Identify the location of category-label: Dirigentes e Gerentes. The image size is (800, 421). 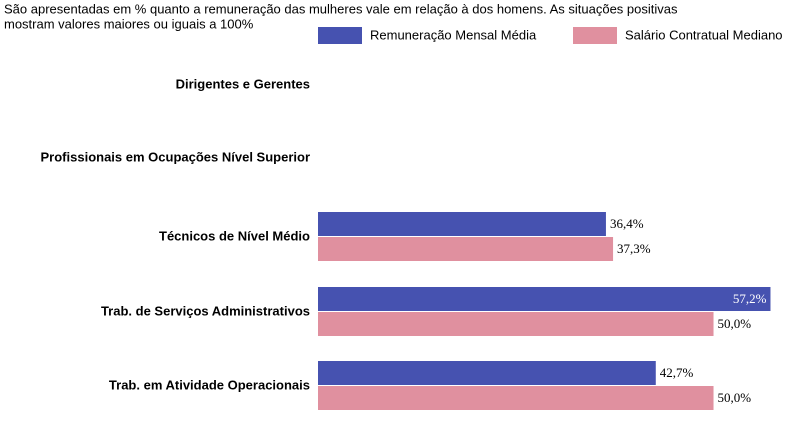
(243, 83).